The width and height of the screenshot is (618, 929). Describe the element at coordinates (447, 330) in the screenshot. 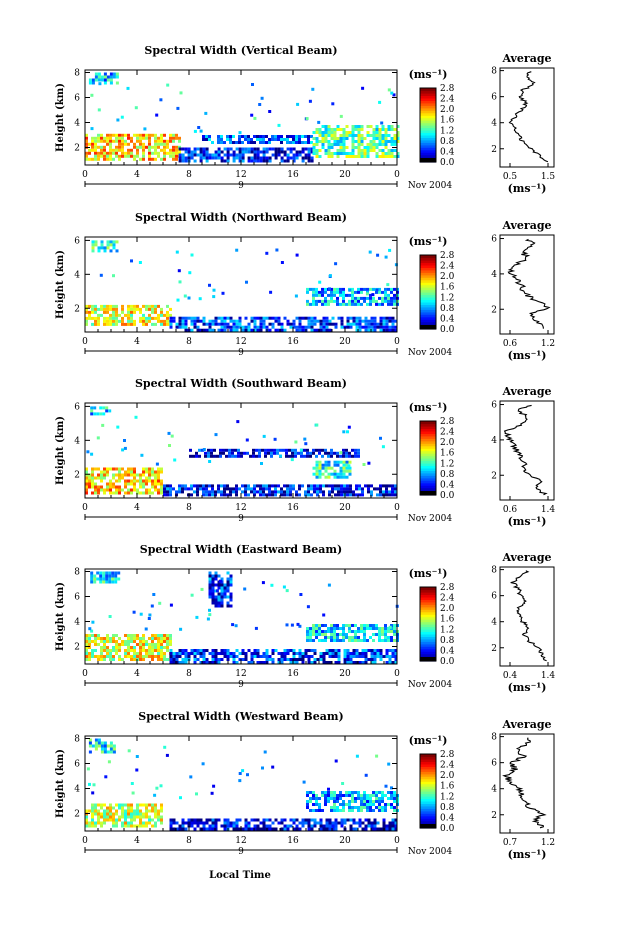

I see `colorbar-tick-label: 0.0` at that location.